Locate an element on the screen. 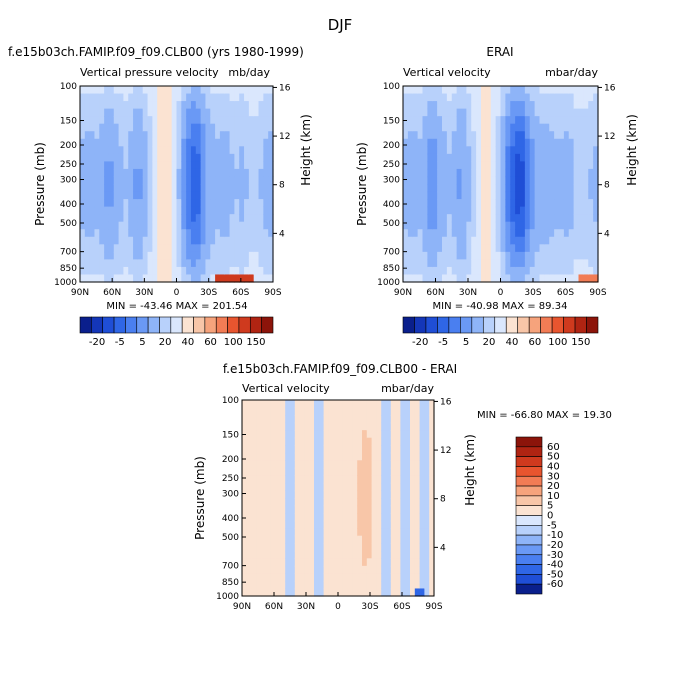  left-label: Vertical pressure velocity is located at coordinates (149, 72).